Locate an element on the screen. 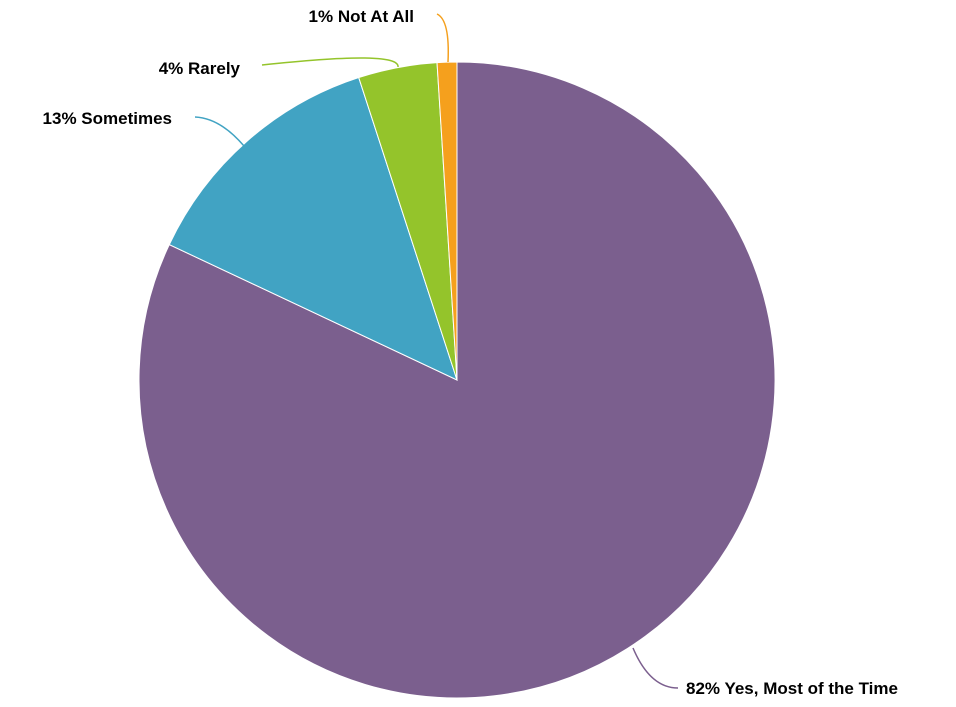 The height and width of the screenshot is (707, 956). value-label: 13% is located at coordinates (60, 118).